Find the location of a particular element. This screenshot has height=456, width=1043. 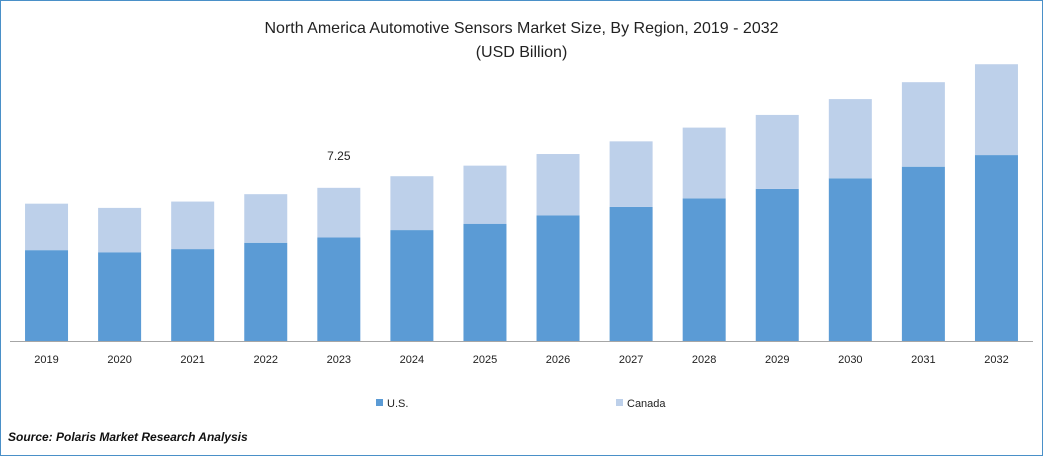

bar-canada-2023 is located at coordinates (339, 212).